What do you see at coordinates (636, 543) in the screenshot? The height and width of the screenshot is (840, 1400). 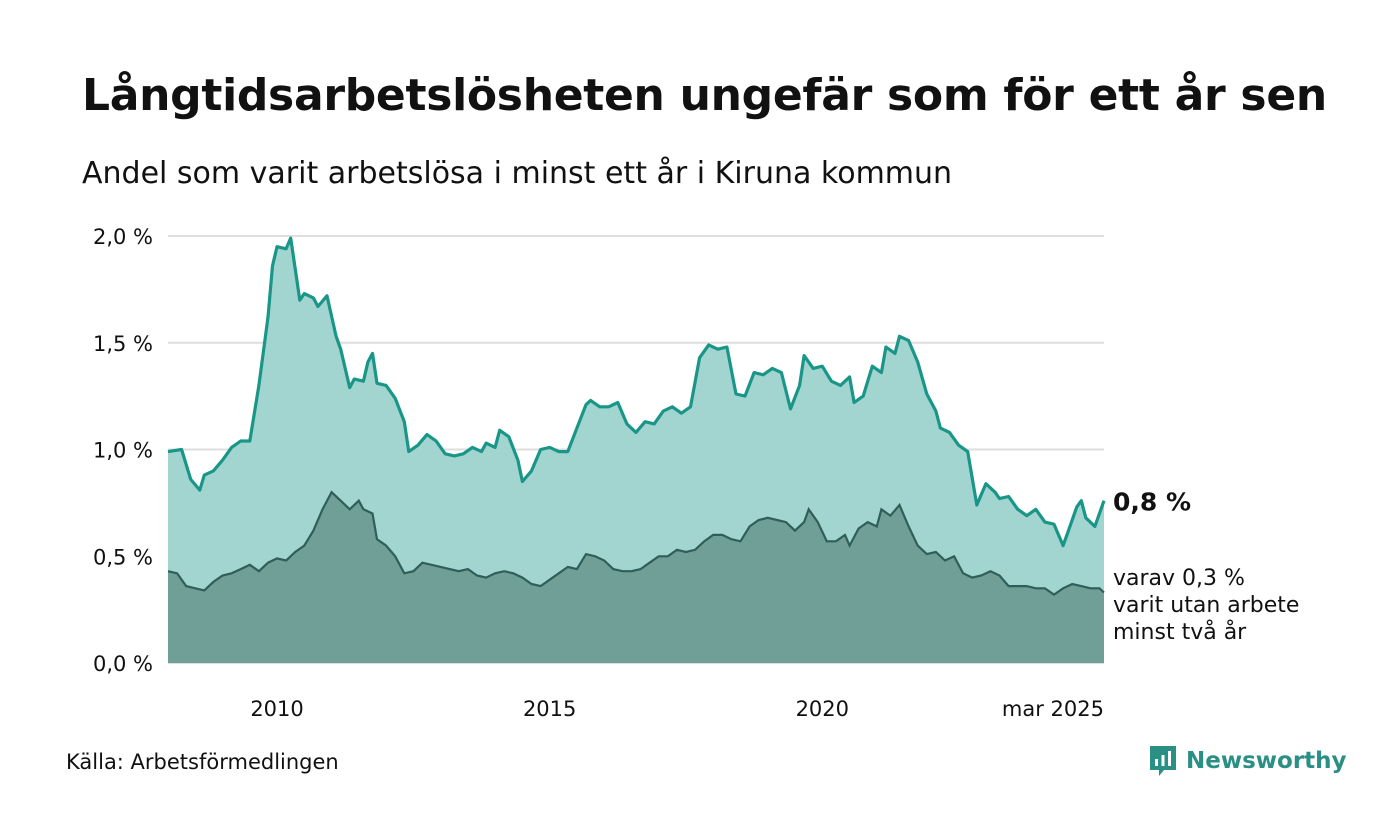 I see `series-2-line` at bounding box center [636, 543].